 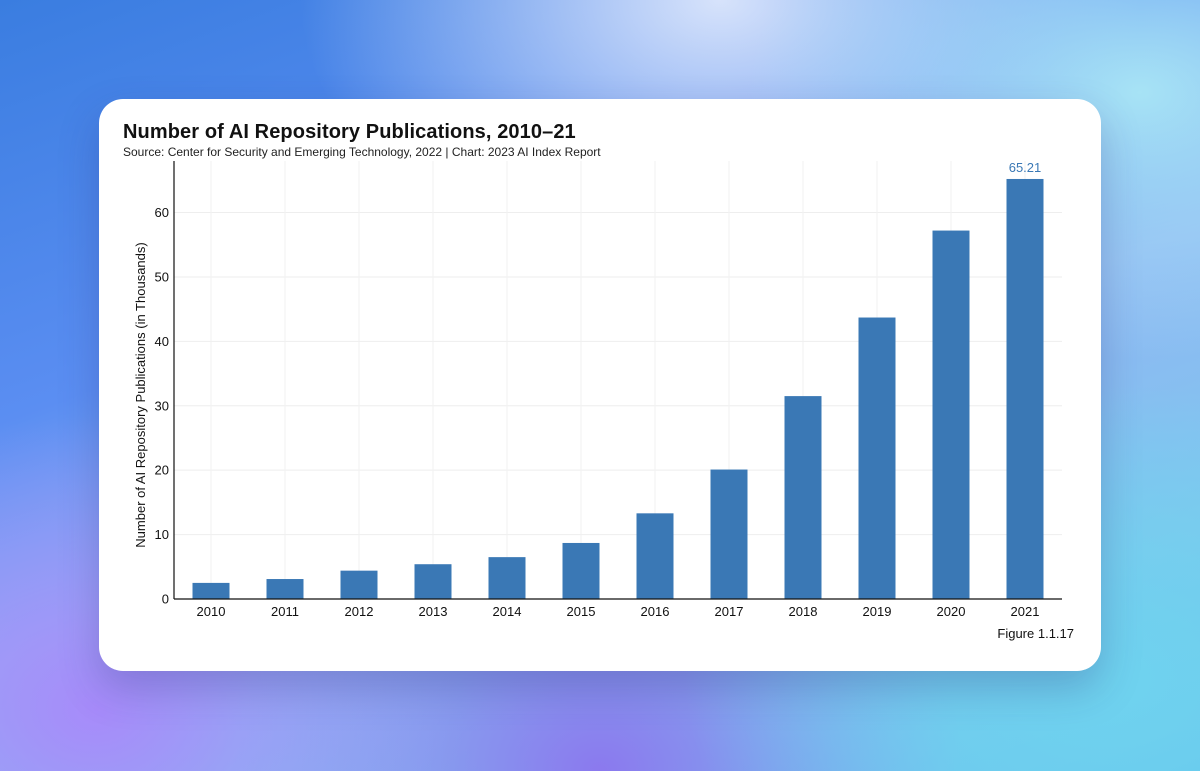 I want to click on bar-2018, so click(x=803, y=497).